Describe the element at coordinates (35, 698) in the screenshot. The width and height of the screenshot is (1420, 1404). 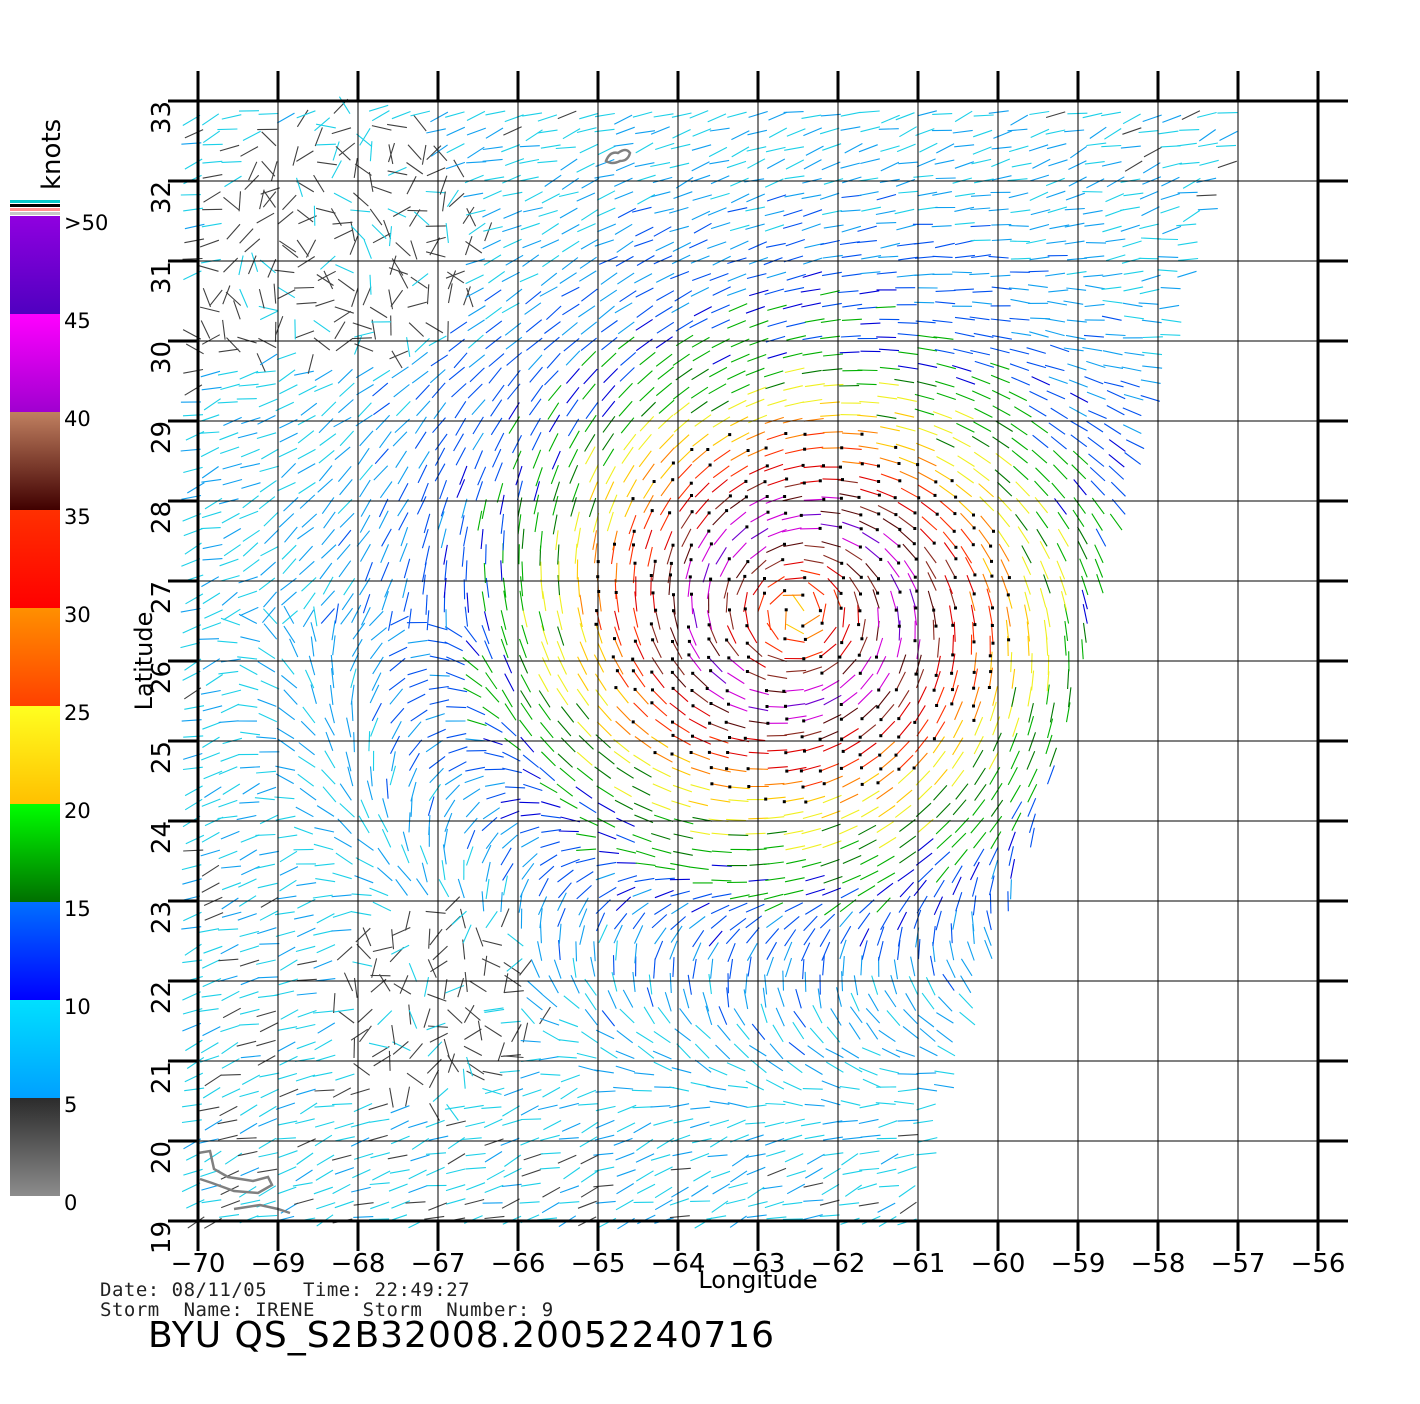
I see `colorbar` at that location.